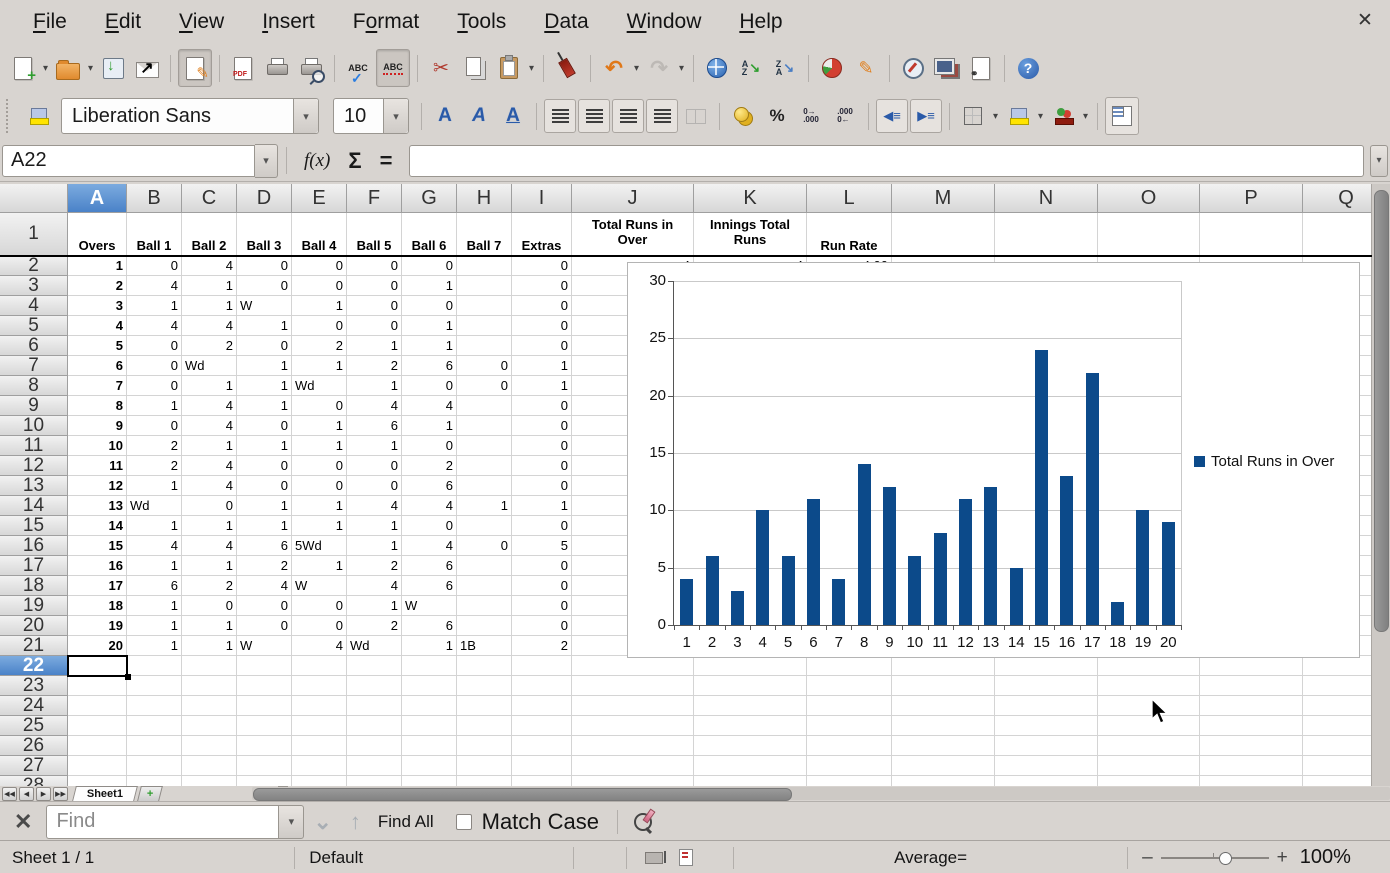 This screenshot has height=873, width=1390. I want to click on cell-I7: 1, so click(542, 366).